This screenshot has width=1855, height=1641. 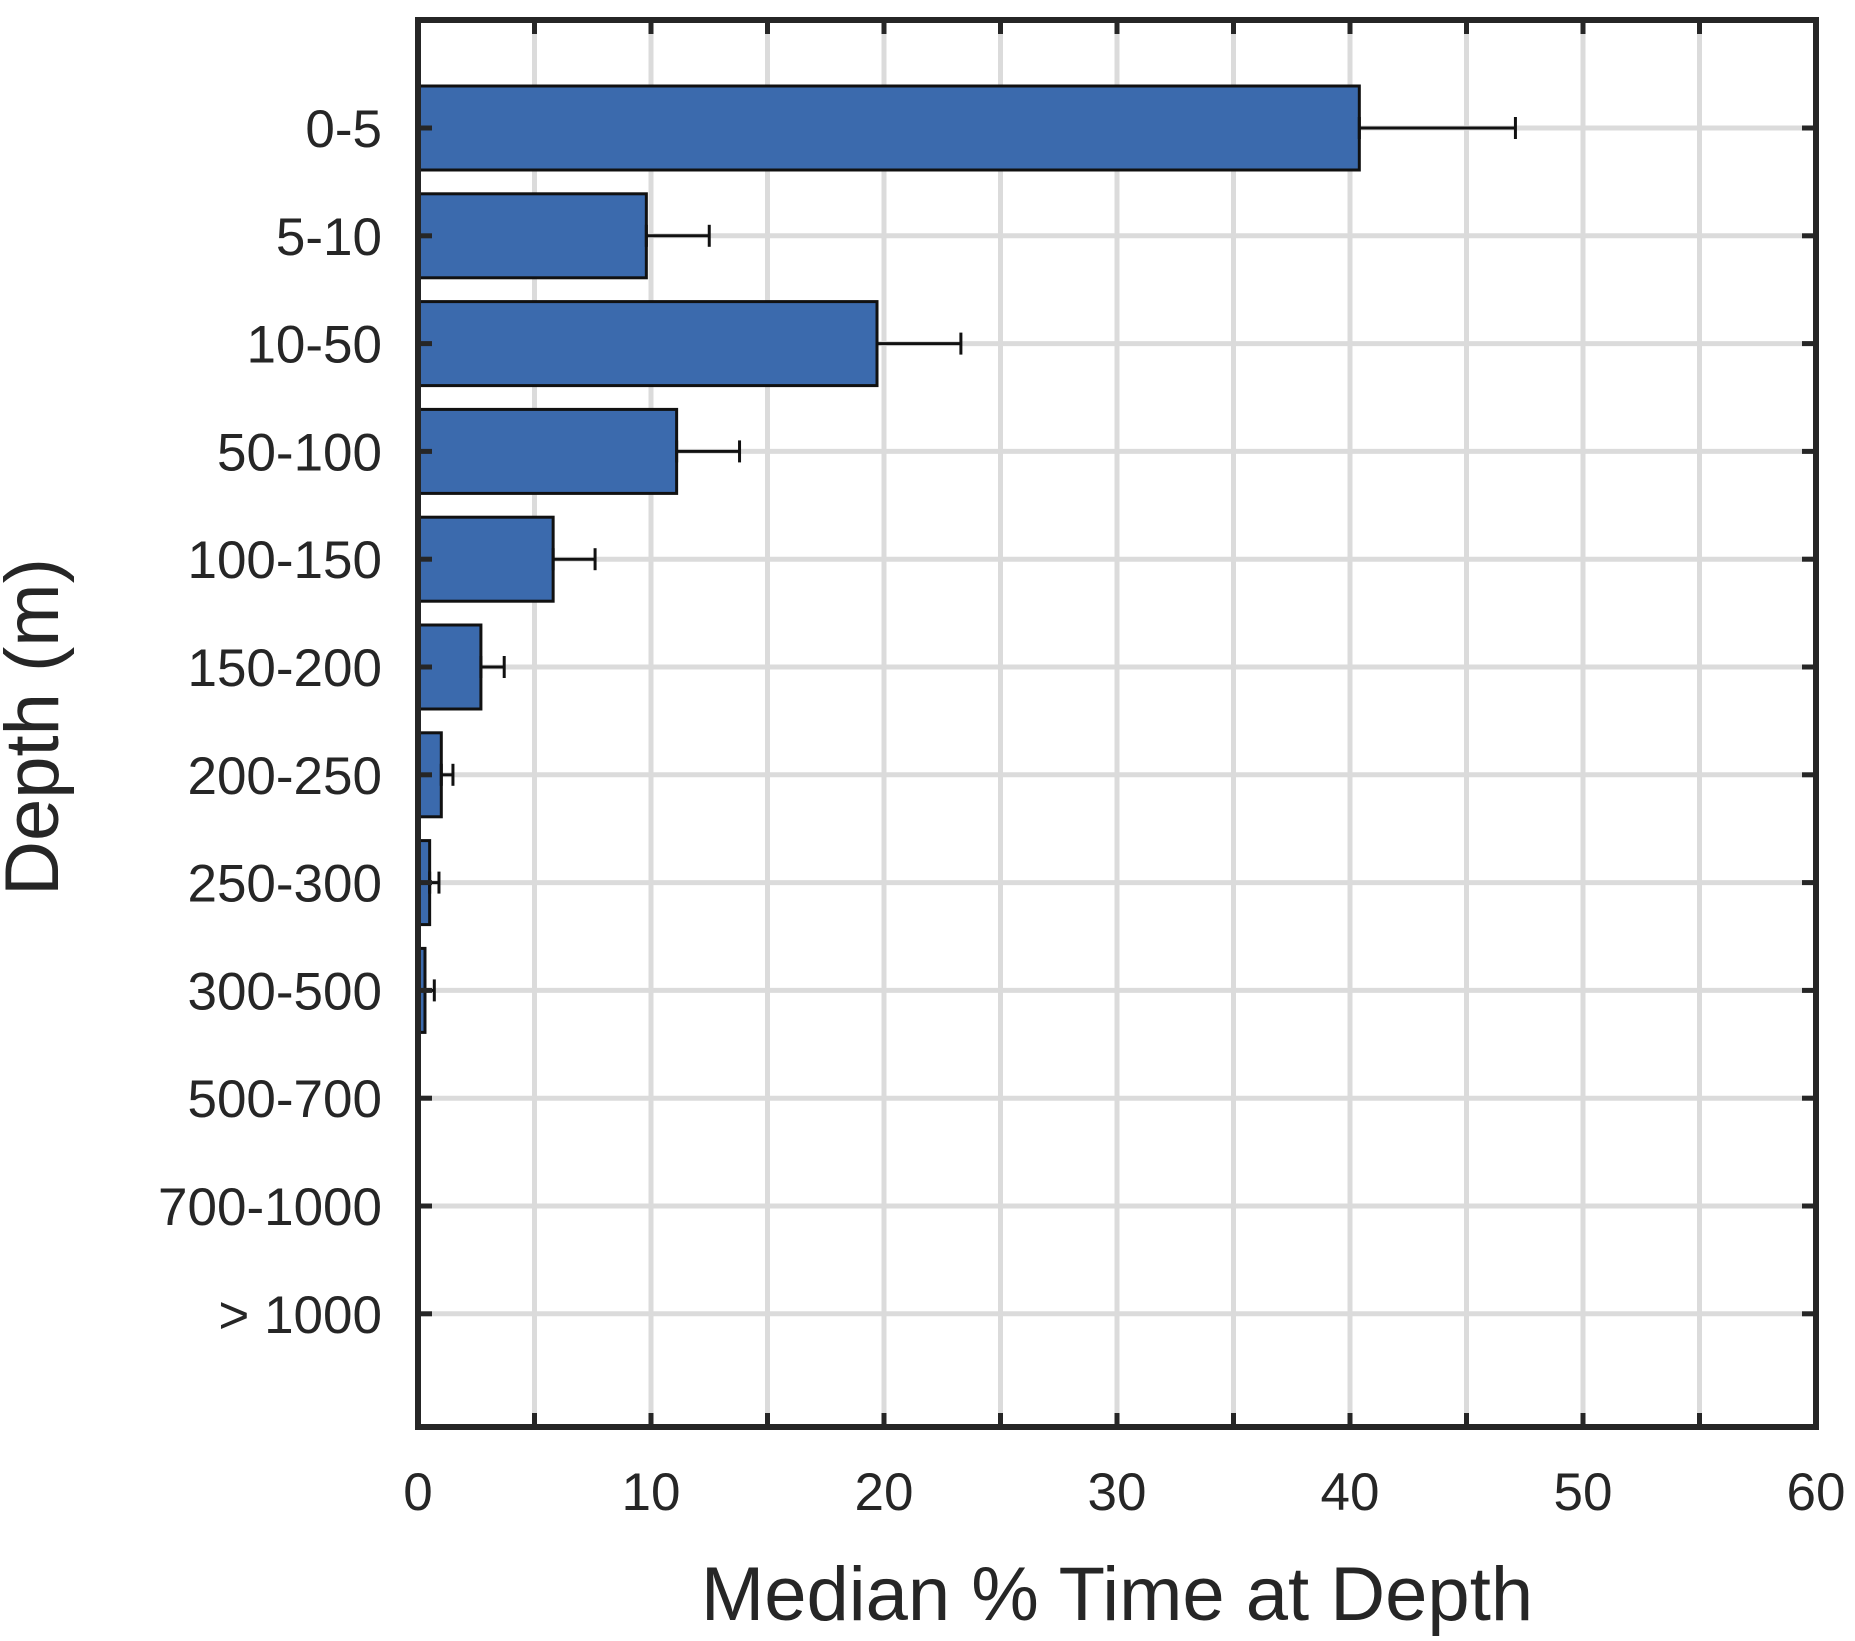 I want to click on x-tick-label: 50, so click(x=1583, y=1492).